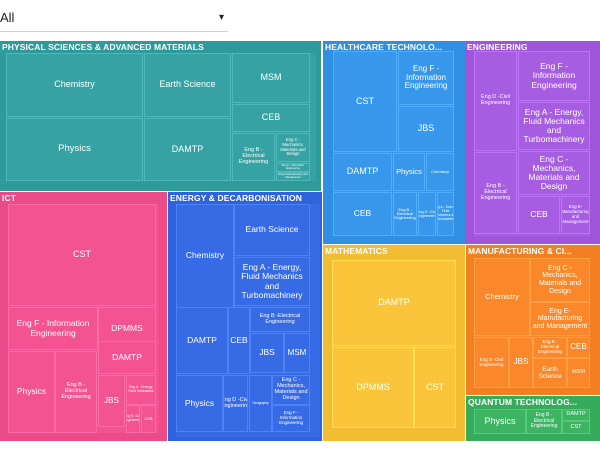 Image resolution: width=600 pixels, height=450 pixels. Describe the element at coordinates (7, 17) in the screenshot. I see `filter-selected-value: All` at that location.